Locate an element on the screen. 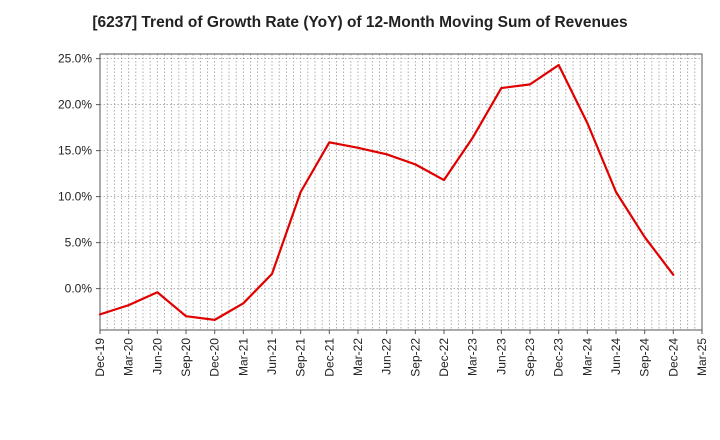  y-tick-label: 20.0% is located at coordinates (75, 105).